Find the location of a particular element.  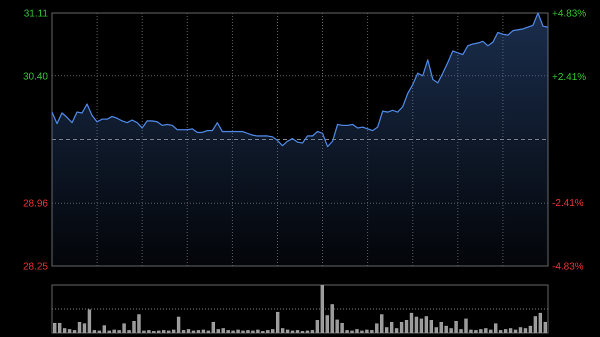

y2-tick-label: +2.41% is located at coordinates (569, 77).